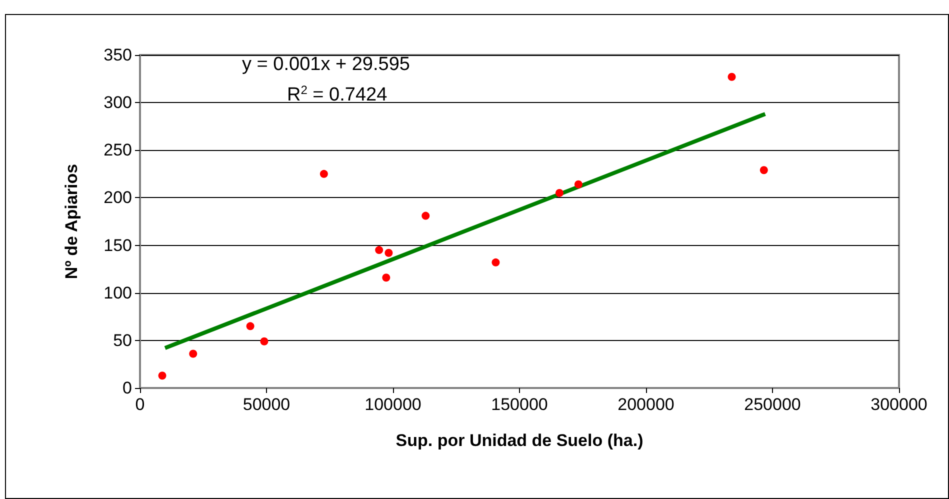  Describe the element at coordinates (899, 404) in the screenshot. I see `x-tick-label: 300000` at that location.